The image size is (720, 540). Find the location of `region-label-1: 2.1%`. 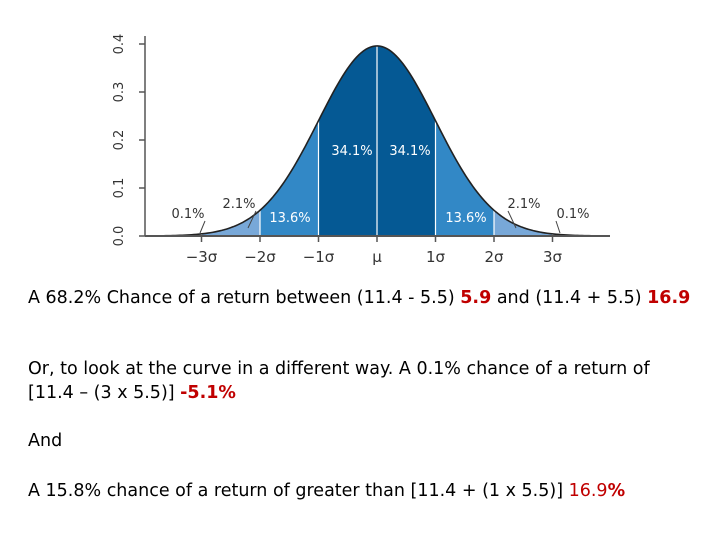

region-label-1: 2.1% is located at coordinates (238, 204).